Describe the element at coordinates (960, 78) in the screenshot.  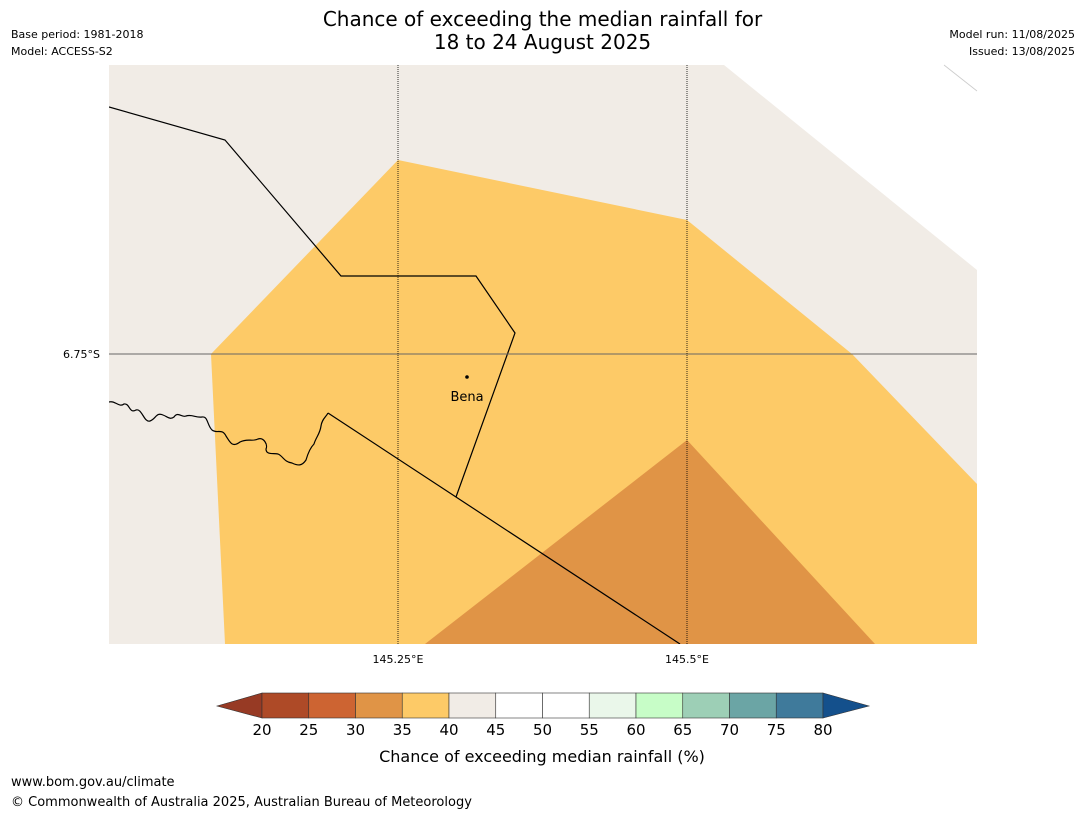
I see `corner-artifact` at that location.